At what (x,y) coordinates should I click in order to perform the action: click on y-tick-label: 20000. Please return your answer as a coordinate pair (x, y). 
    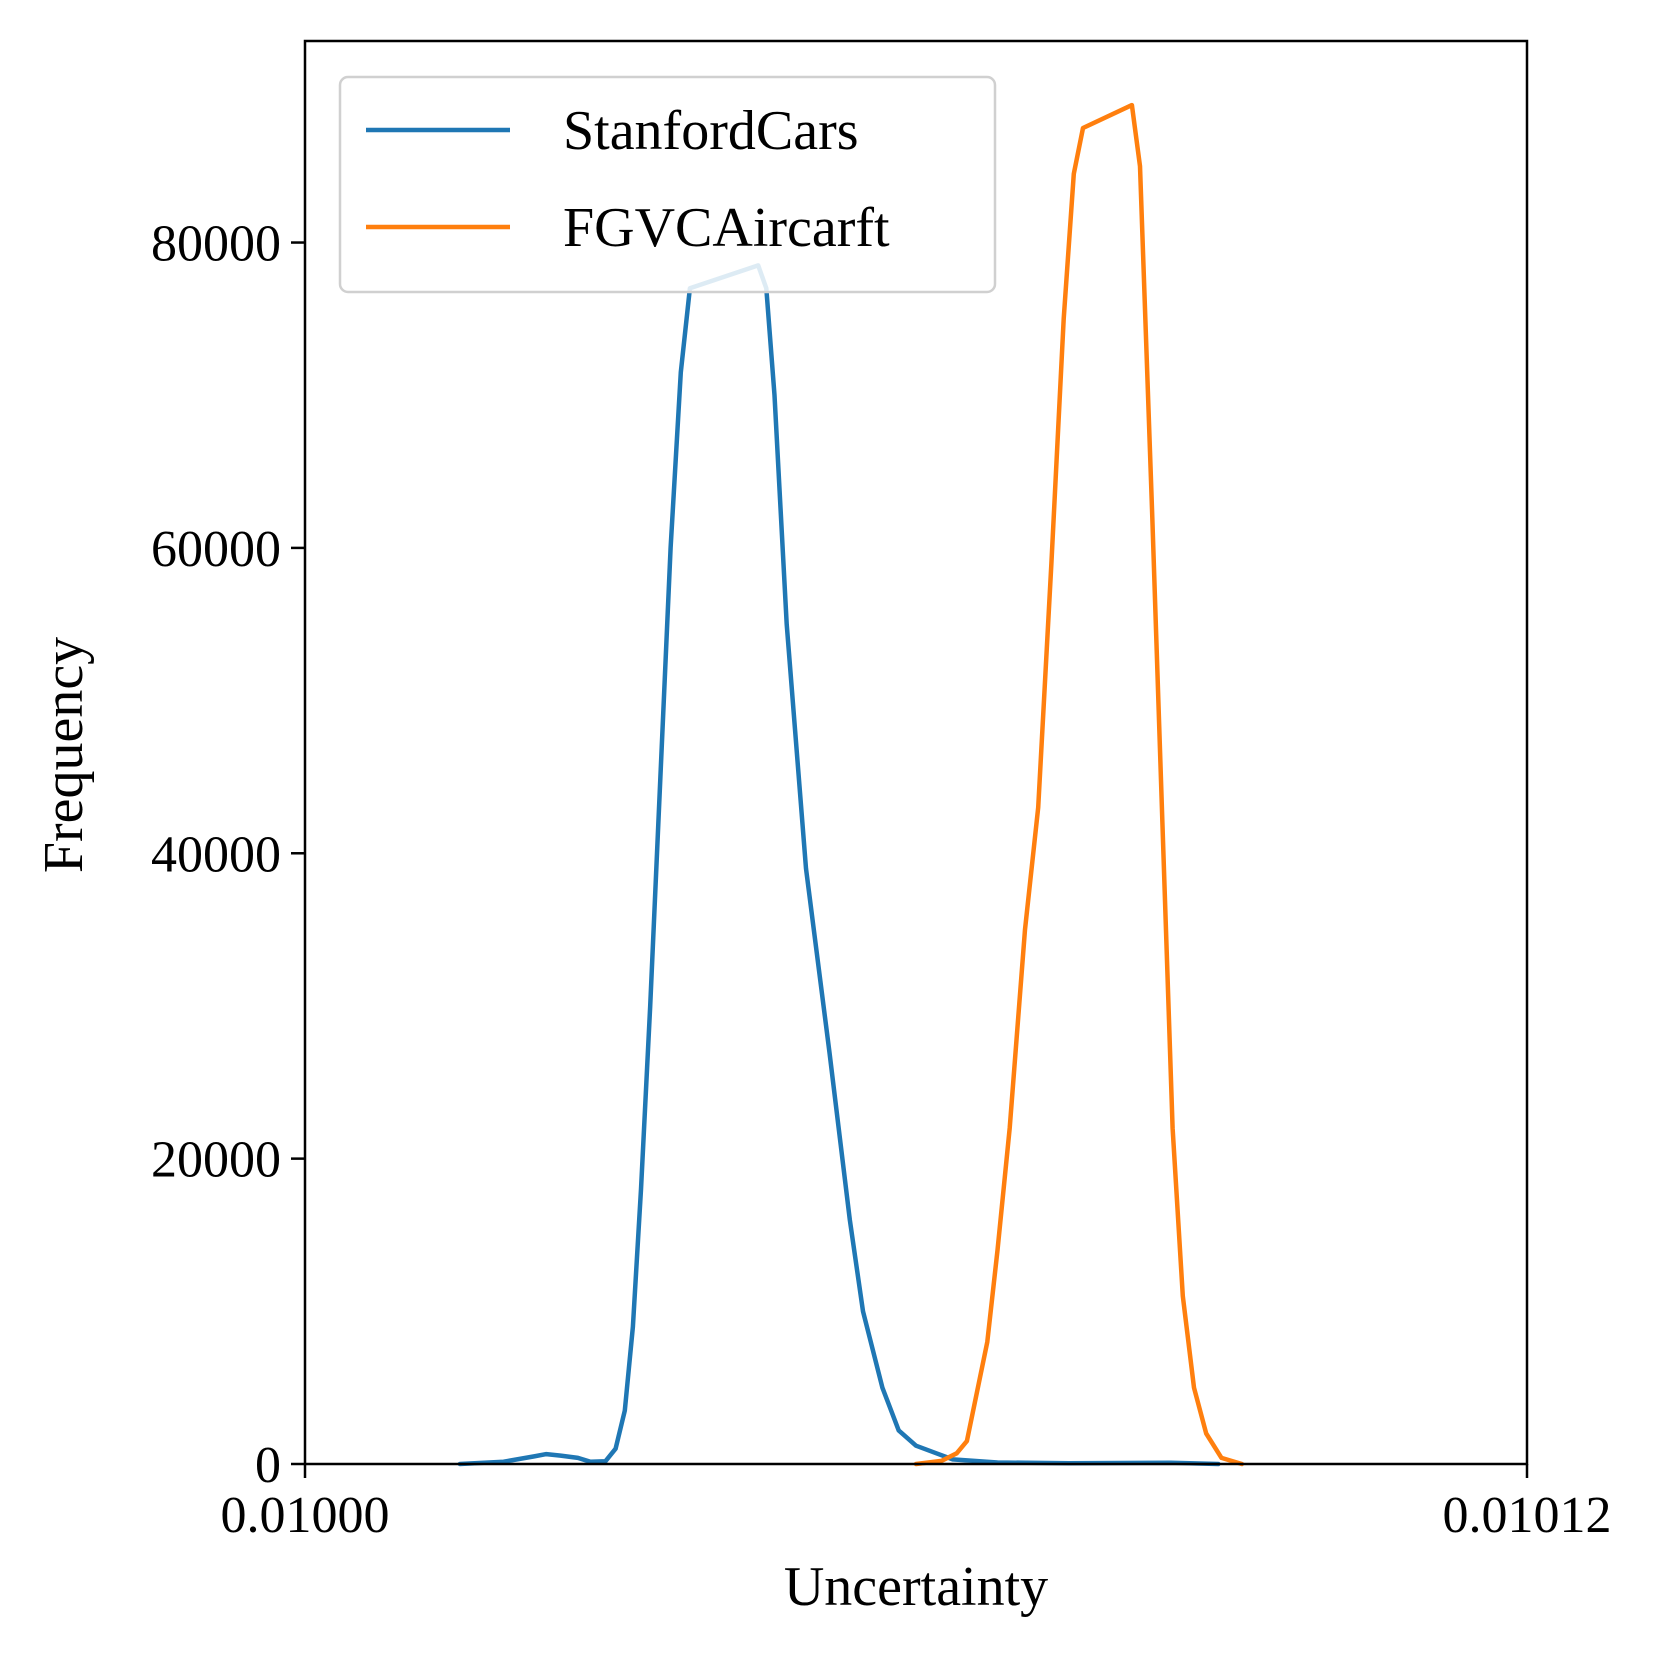
    Looking at the image, I should click on (216, 1160).